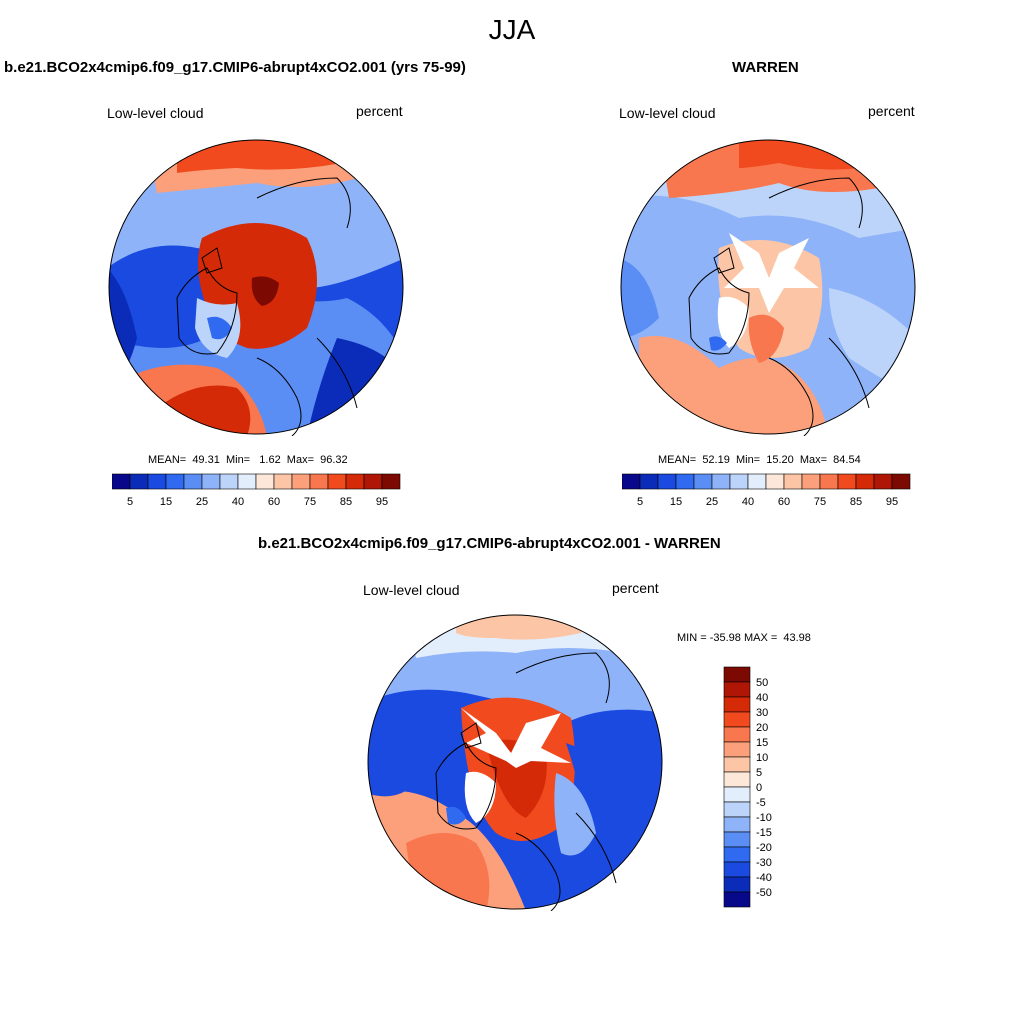 This screenshot has width=1024, height=1024. I want to click on stats-case: MEAN= 49.31 Min= 1.62 Max= 96.32, so click(248, 460).